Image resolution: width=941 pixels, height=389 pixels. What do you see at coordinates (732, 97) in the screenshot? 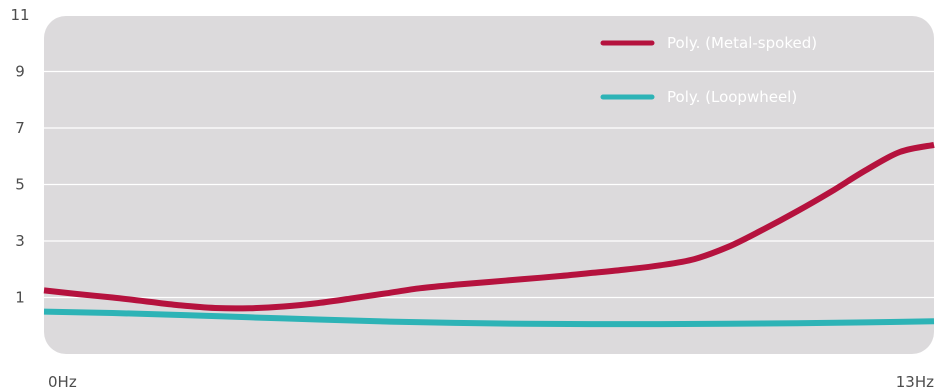
I see `legend-label: Poly. (Loopwheel)` at bounding box center [732, 97].